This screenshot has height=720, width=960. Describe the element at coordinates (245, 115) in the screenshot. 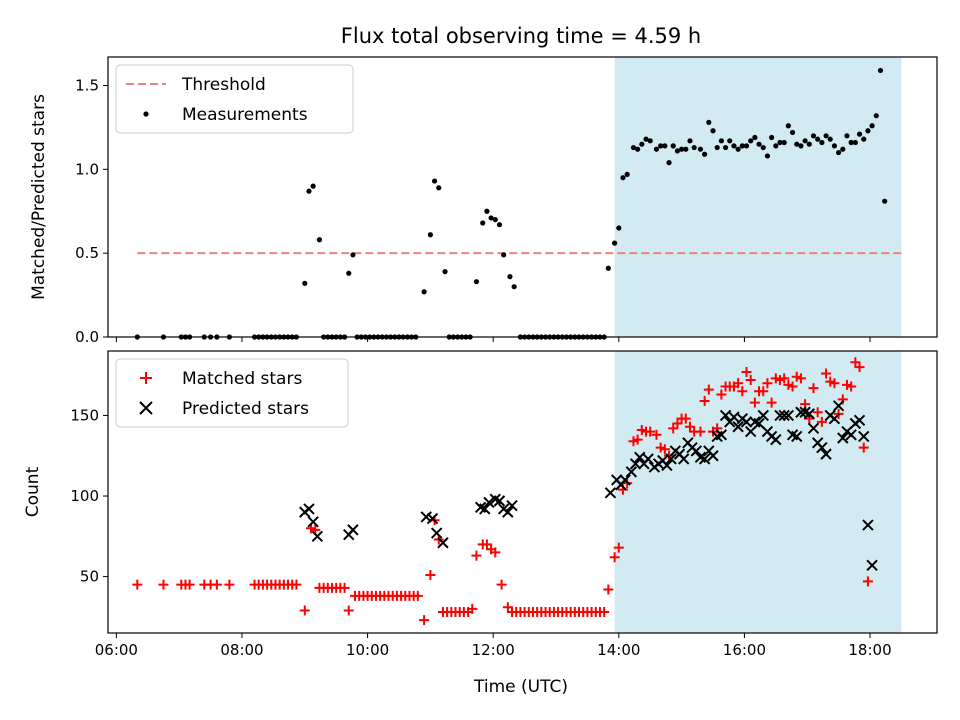

I see `legend-label: Measurements` at that location.